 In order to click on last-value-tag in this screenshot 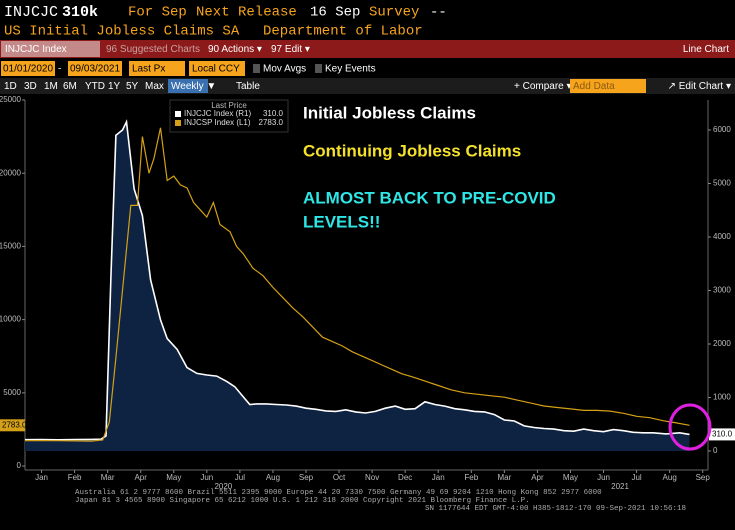, I will do `click(12, 425)`.